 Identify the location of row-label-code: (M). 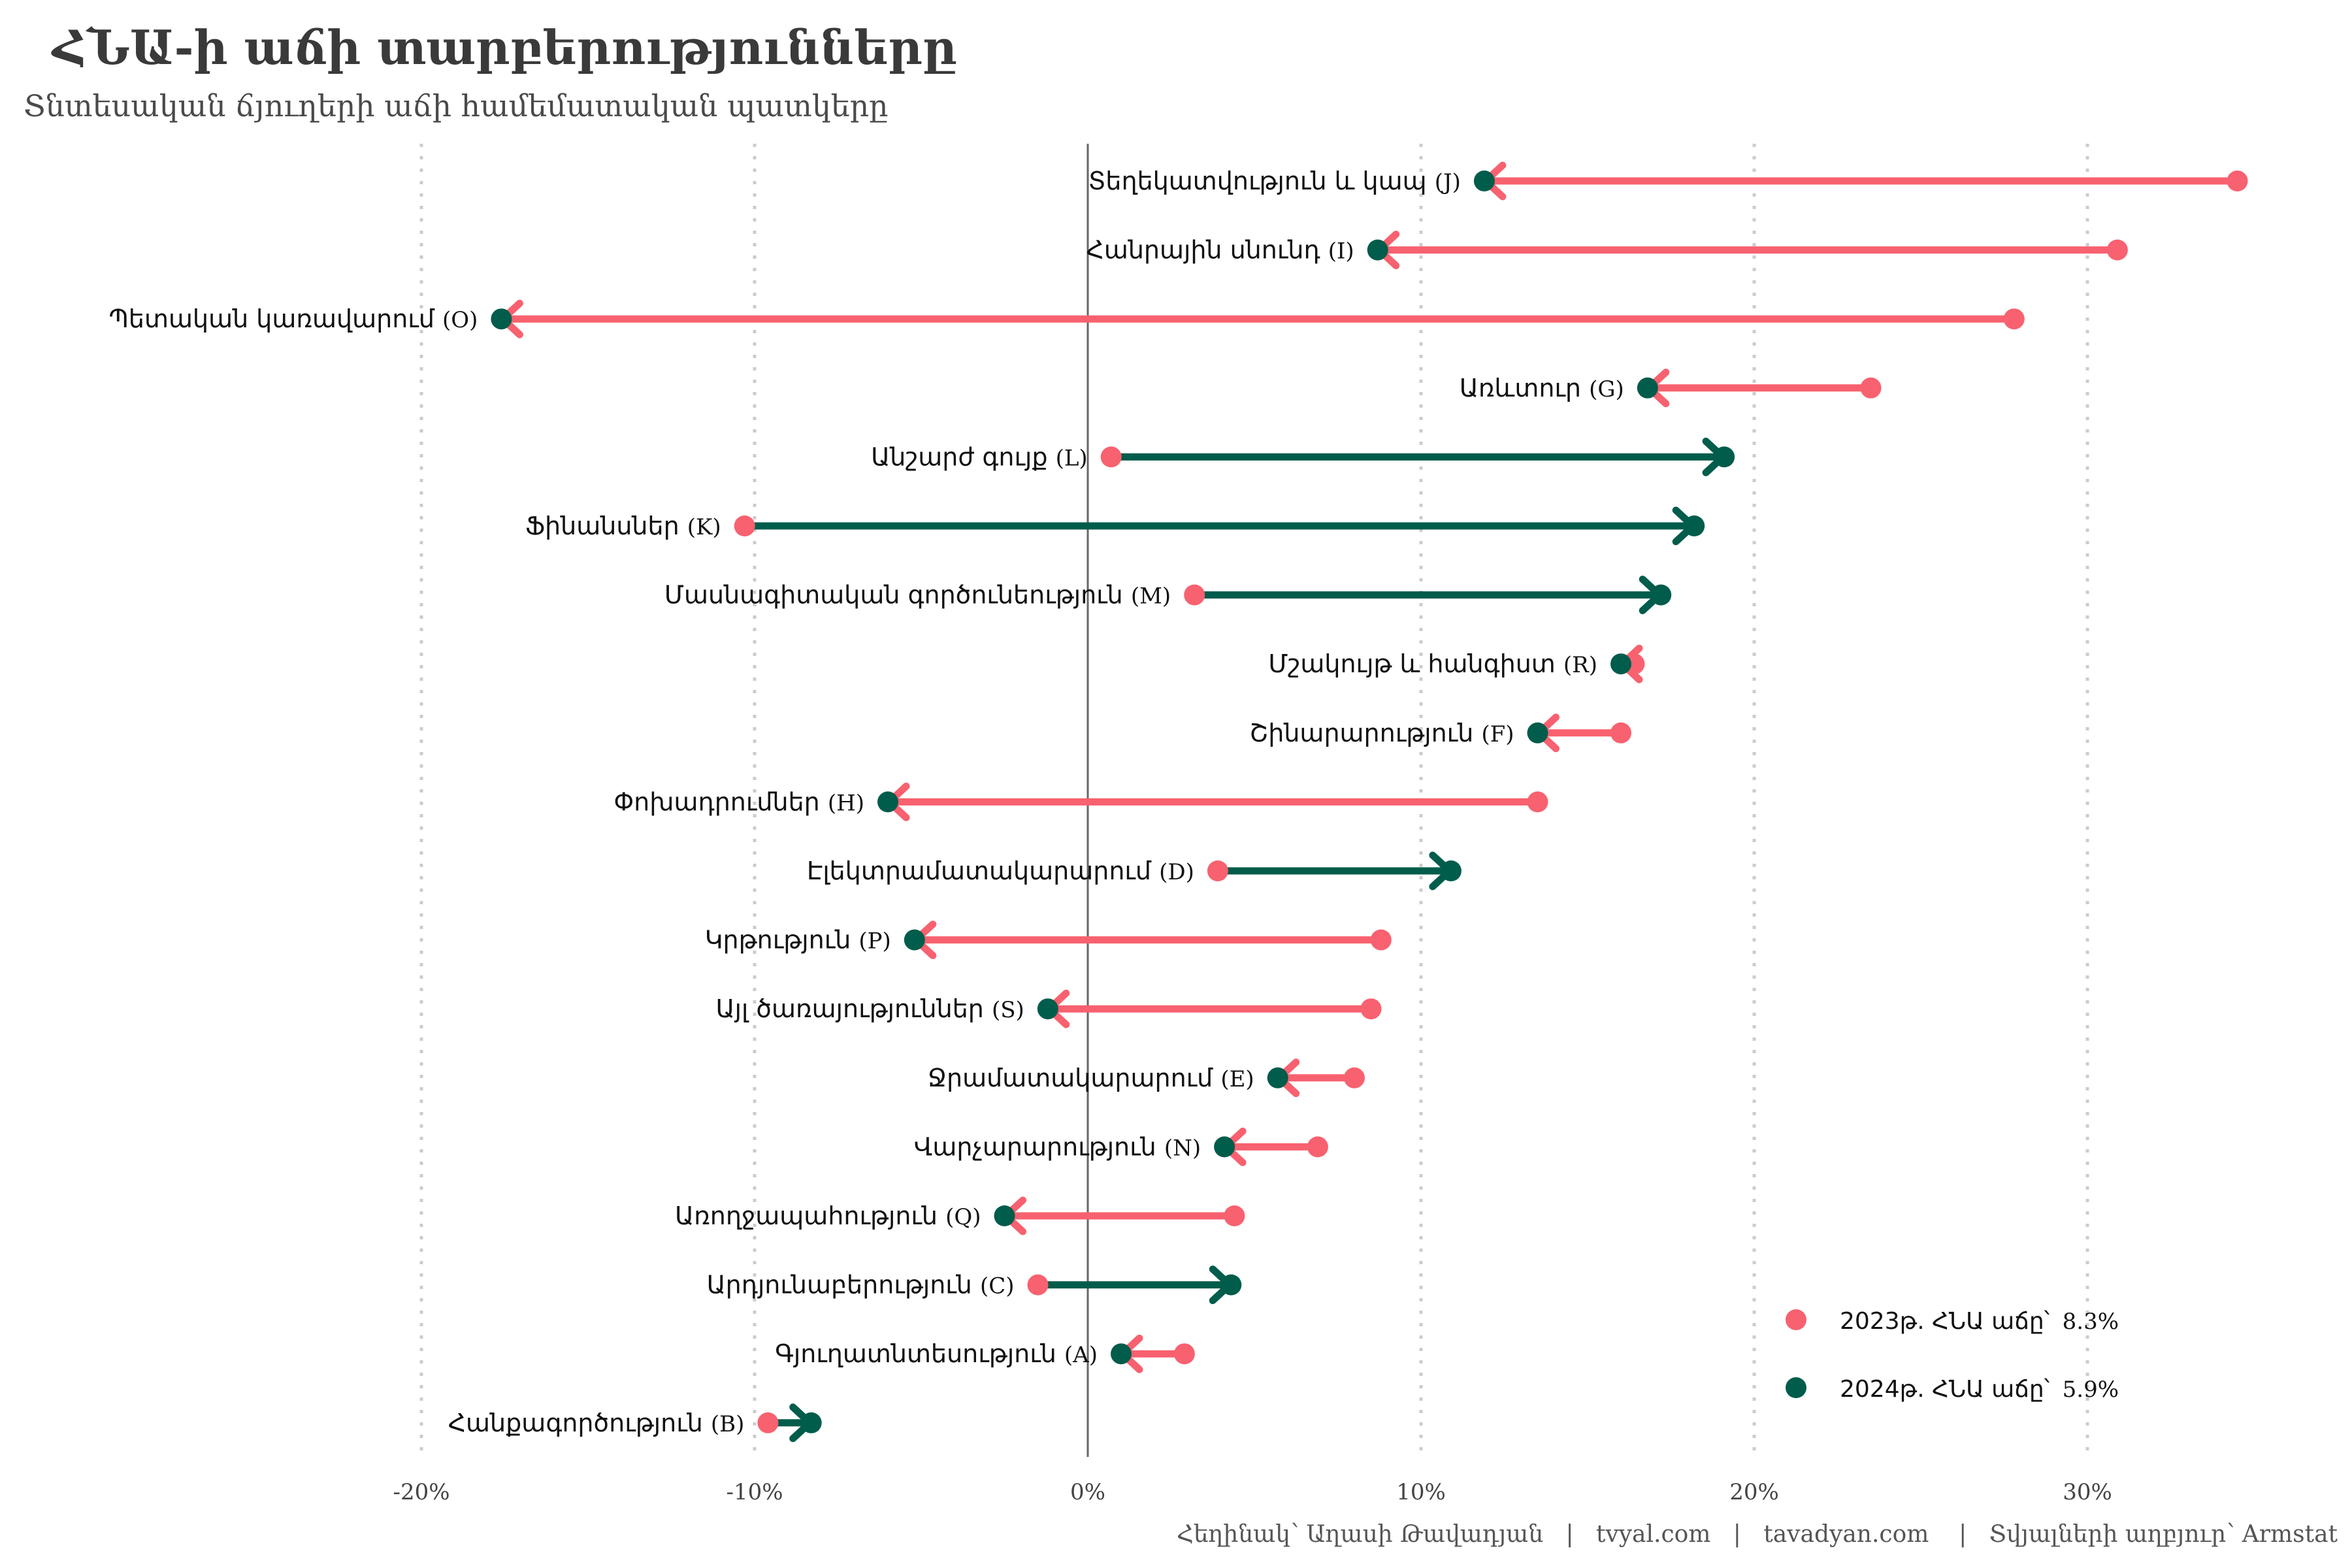
(1151, 596).